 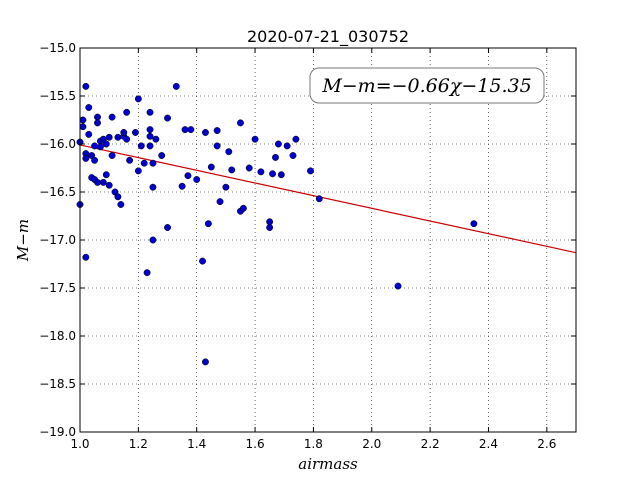 I want to click on x-tick-label: 2.0, so click(x=371, y=444).